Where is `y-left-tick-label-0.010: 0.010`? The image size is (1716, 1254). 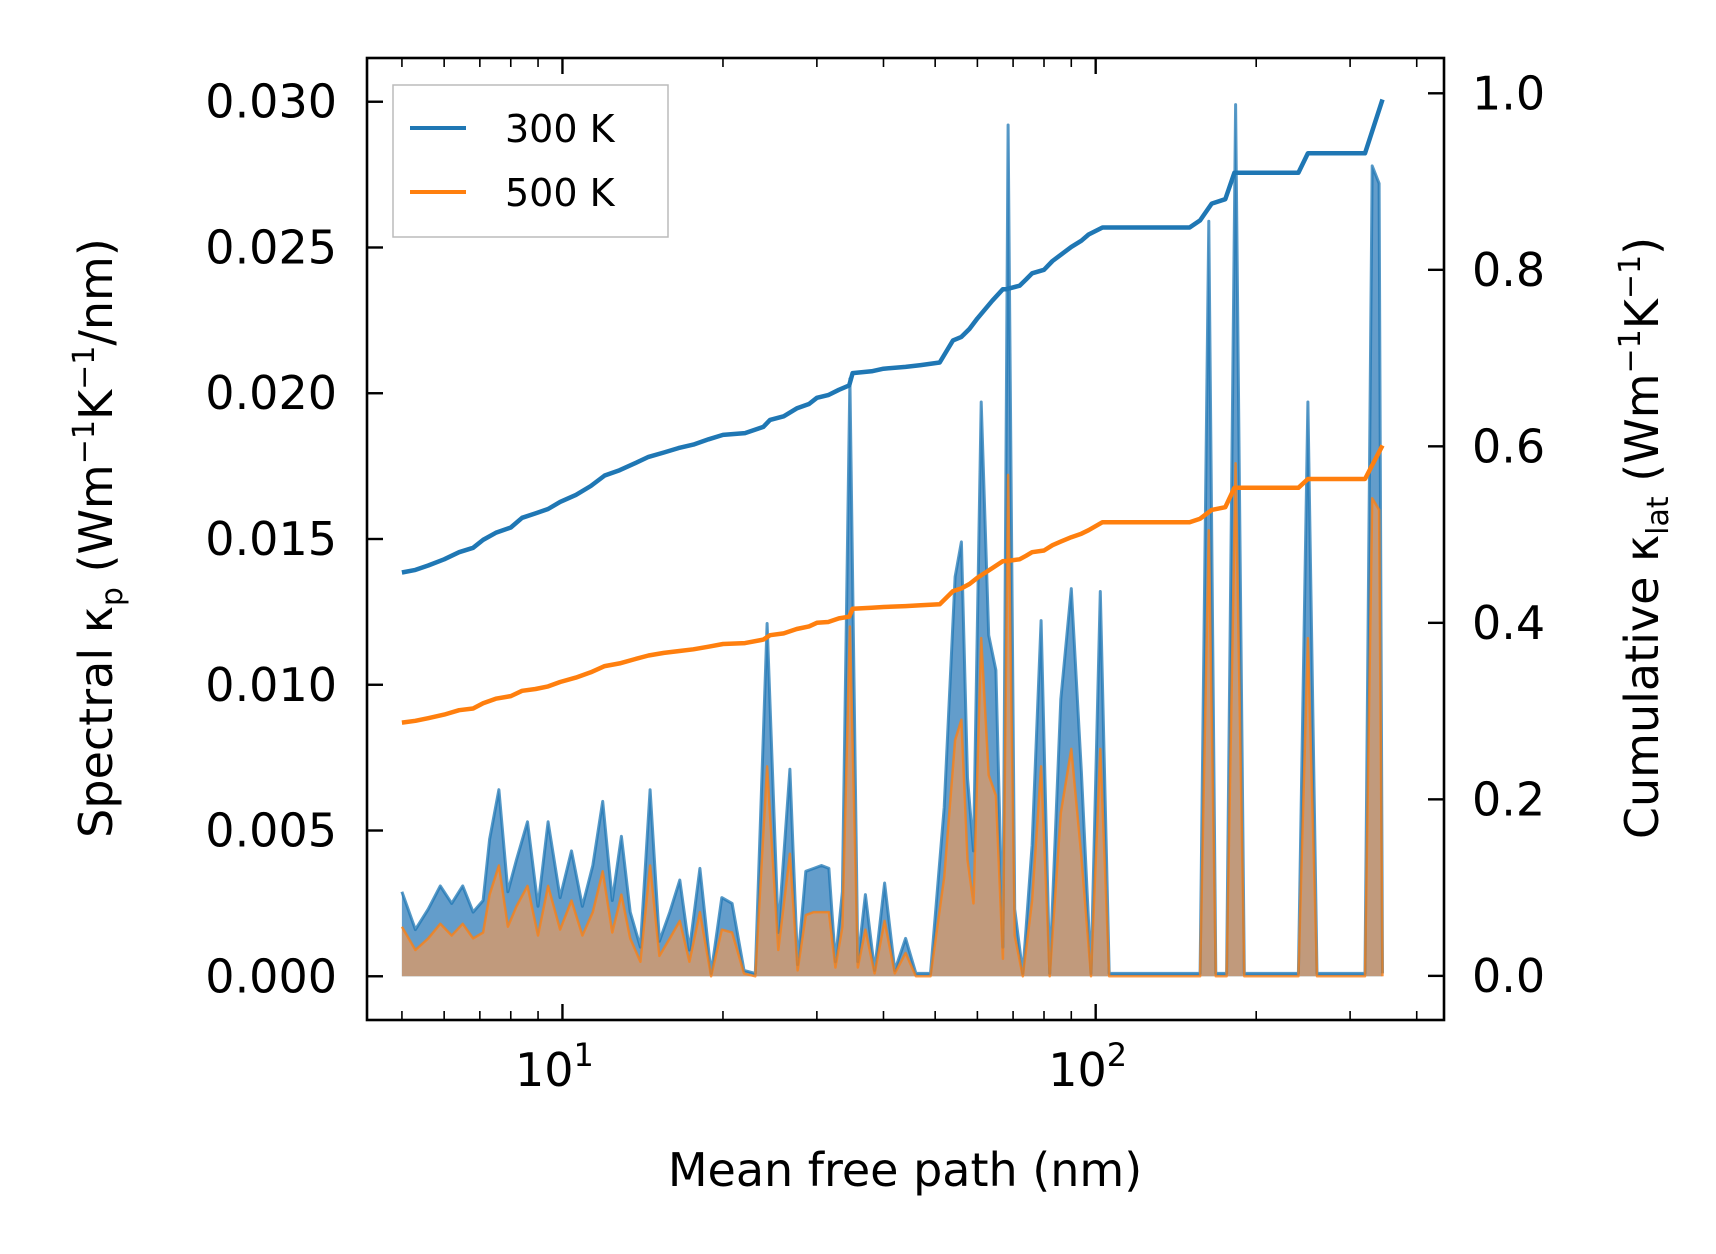
y-left-tick-label-0.010: 0.010 is located at coordinates (271, 685).